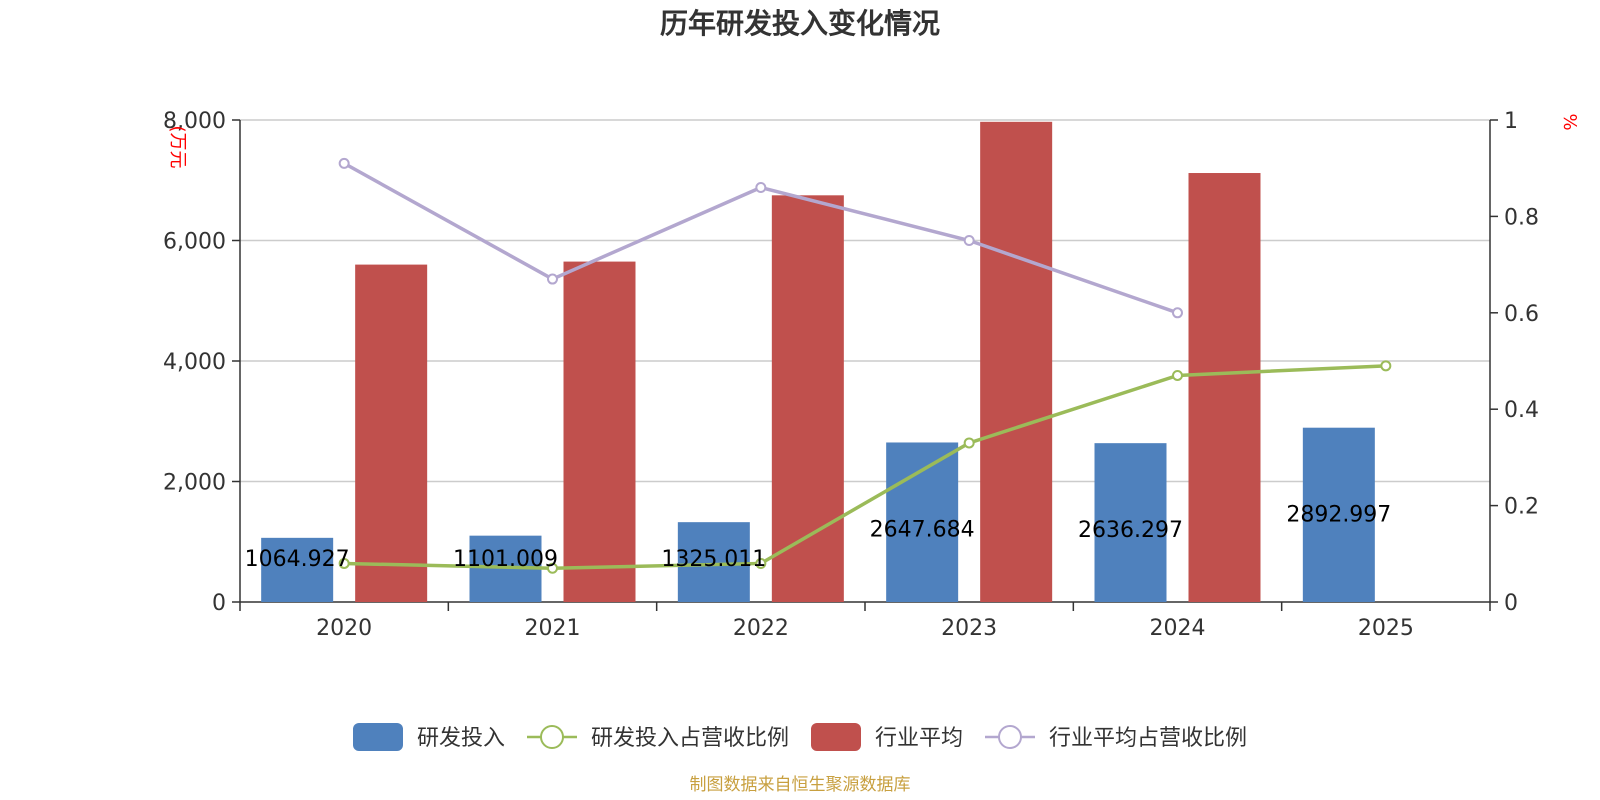  I want to click on y-left-tick-label: 0, so click(219, 603).